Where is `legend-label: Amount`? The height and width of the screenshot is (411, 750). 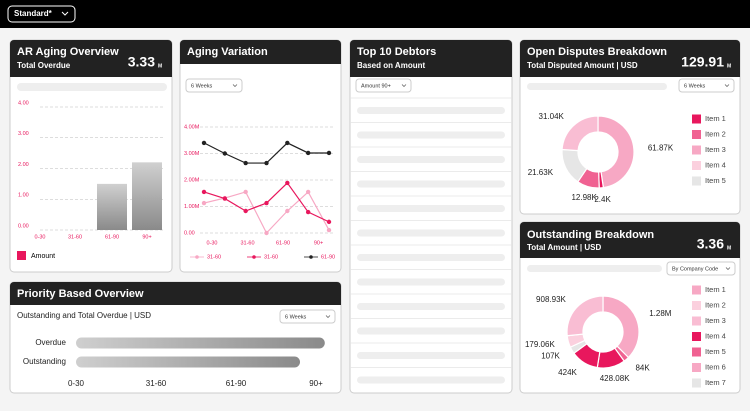
legend-label: Amount is located at coordinates (43, 256).